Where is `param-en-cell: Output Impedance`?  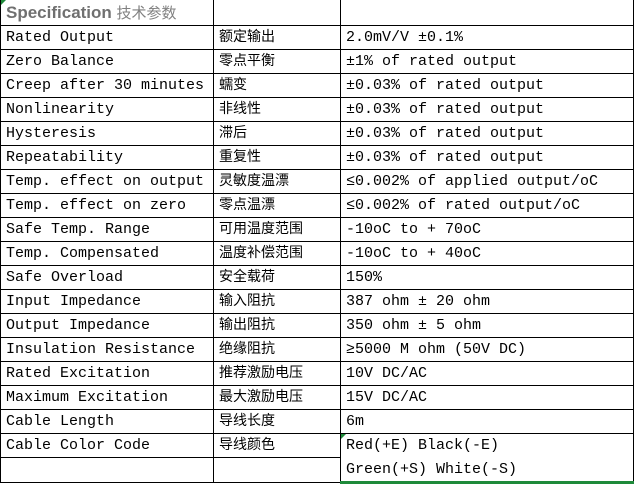
param-en-cell: Output Impedance is located at coordinates (107, 325).